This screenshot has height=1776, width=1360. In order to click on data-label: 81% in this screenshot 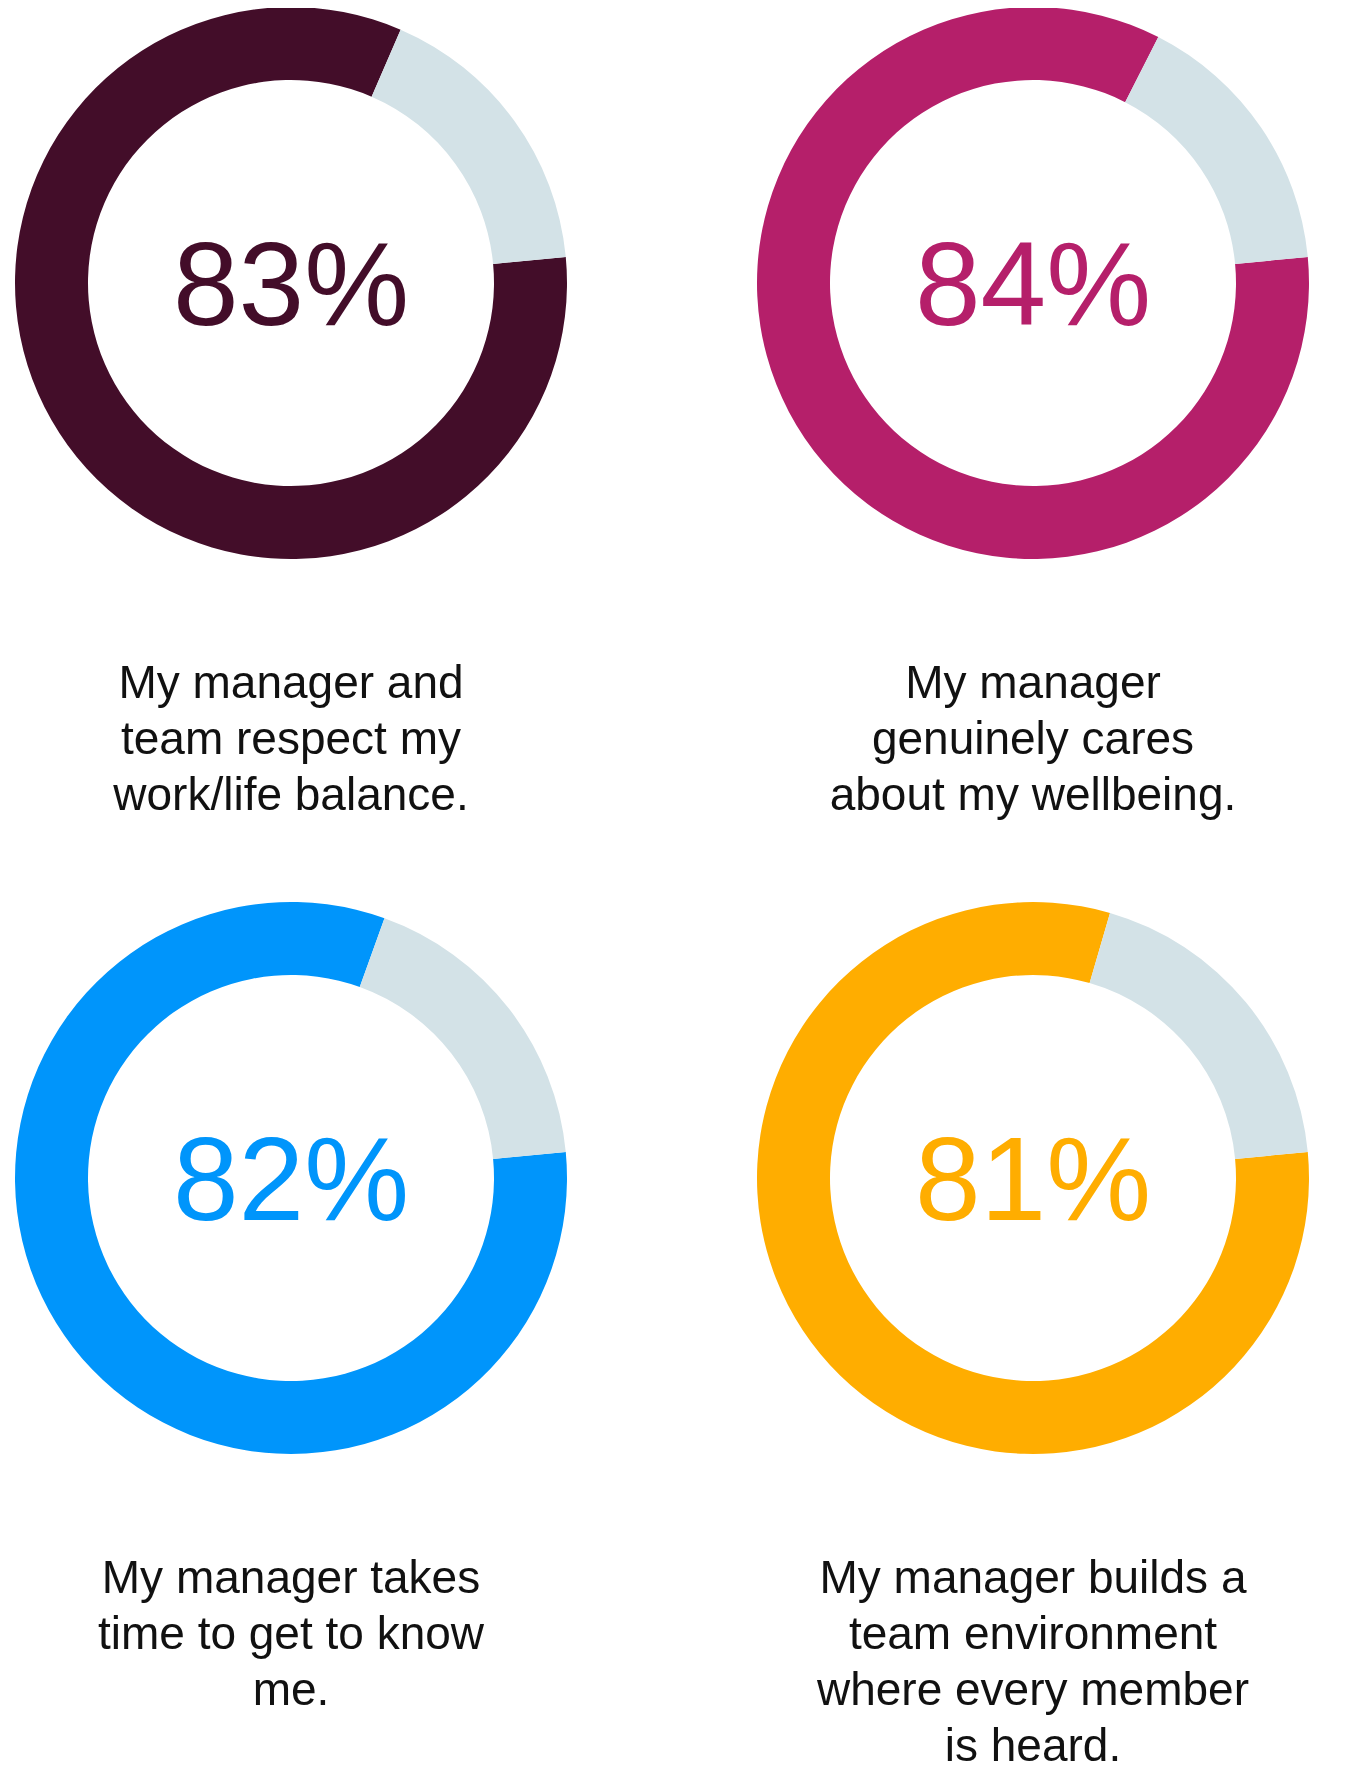, I will do `click(1033, 1179)`.